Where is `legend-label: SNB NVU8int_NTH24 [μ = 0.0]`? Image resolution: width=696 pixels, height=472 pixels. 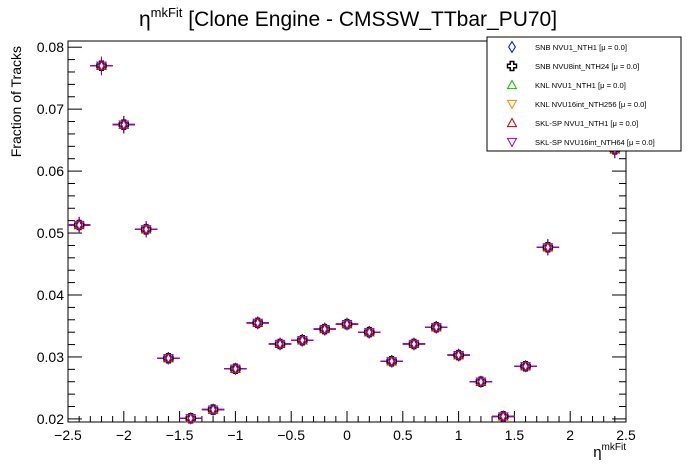
legend-label: SNB NVU8int_NTH24 [μ = 0.0] is located at coordinates (587, 66).